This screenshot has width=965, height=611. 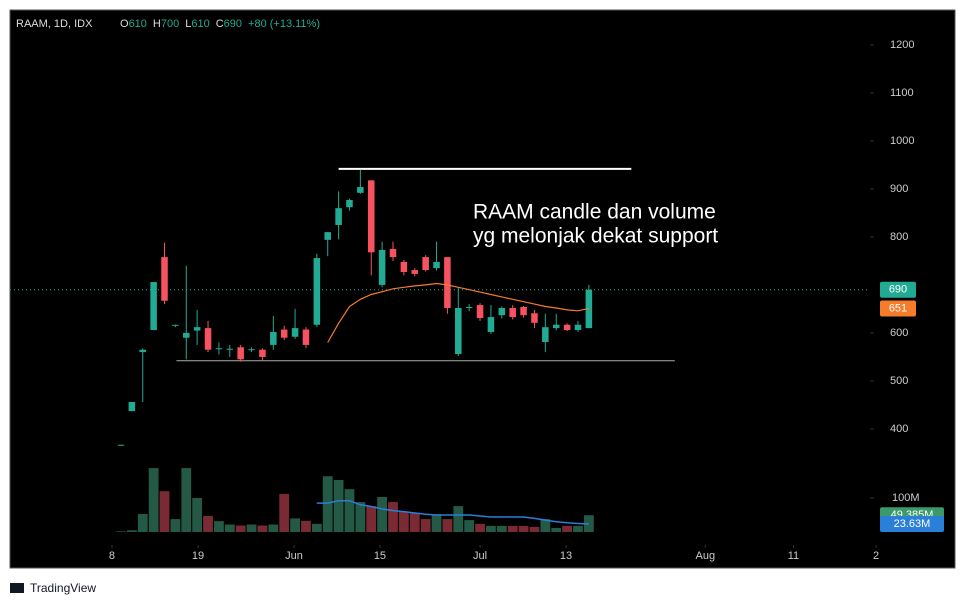 What do you see at coordinates (595, 236) in the screenshot?
I see `annotation: yg melonjak dekat support` at bounding box center [595, 236].